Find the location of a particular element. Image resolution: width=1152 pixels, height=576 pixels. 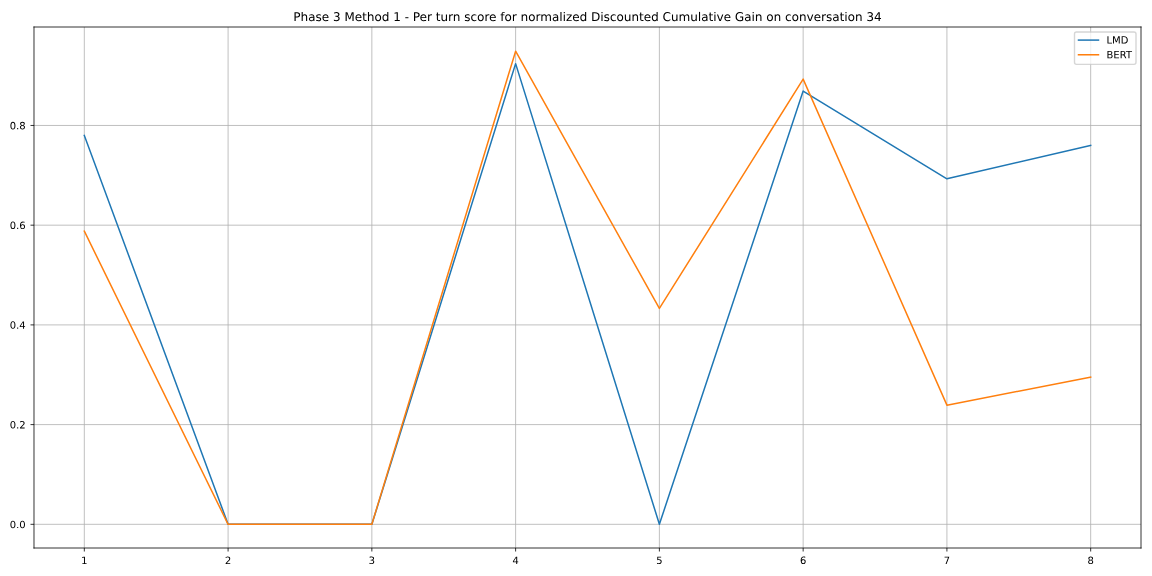

x-tick-label: 2 is located at coordinates (228, 560).